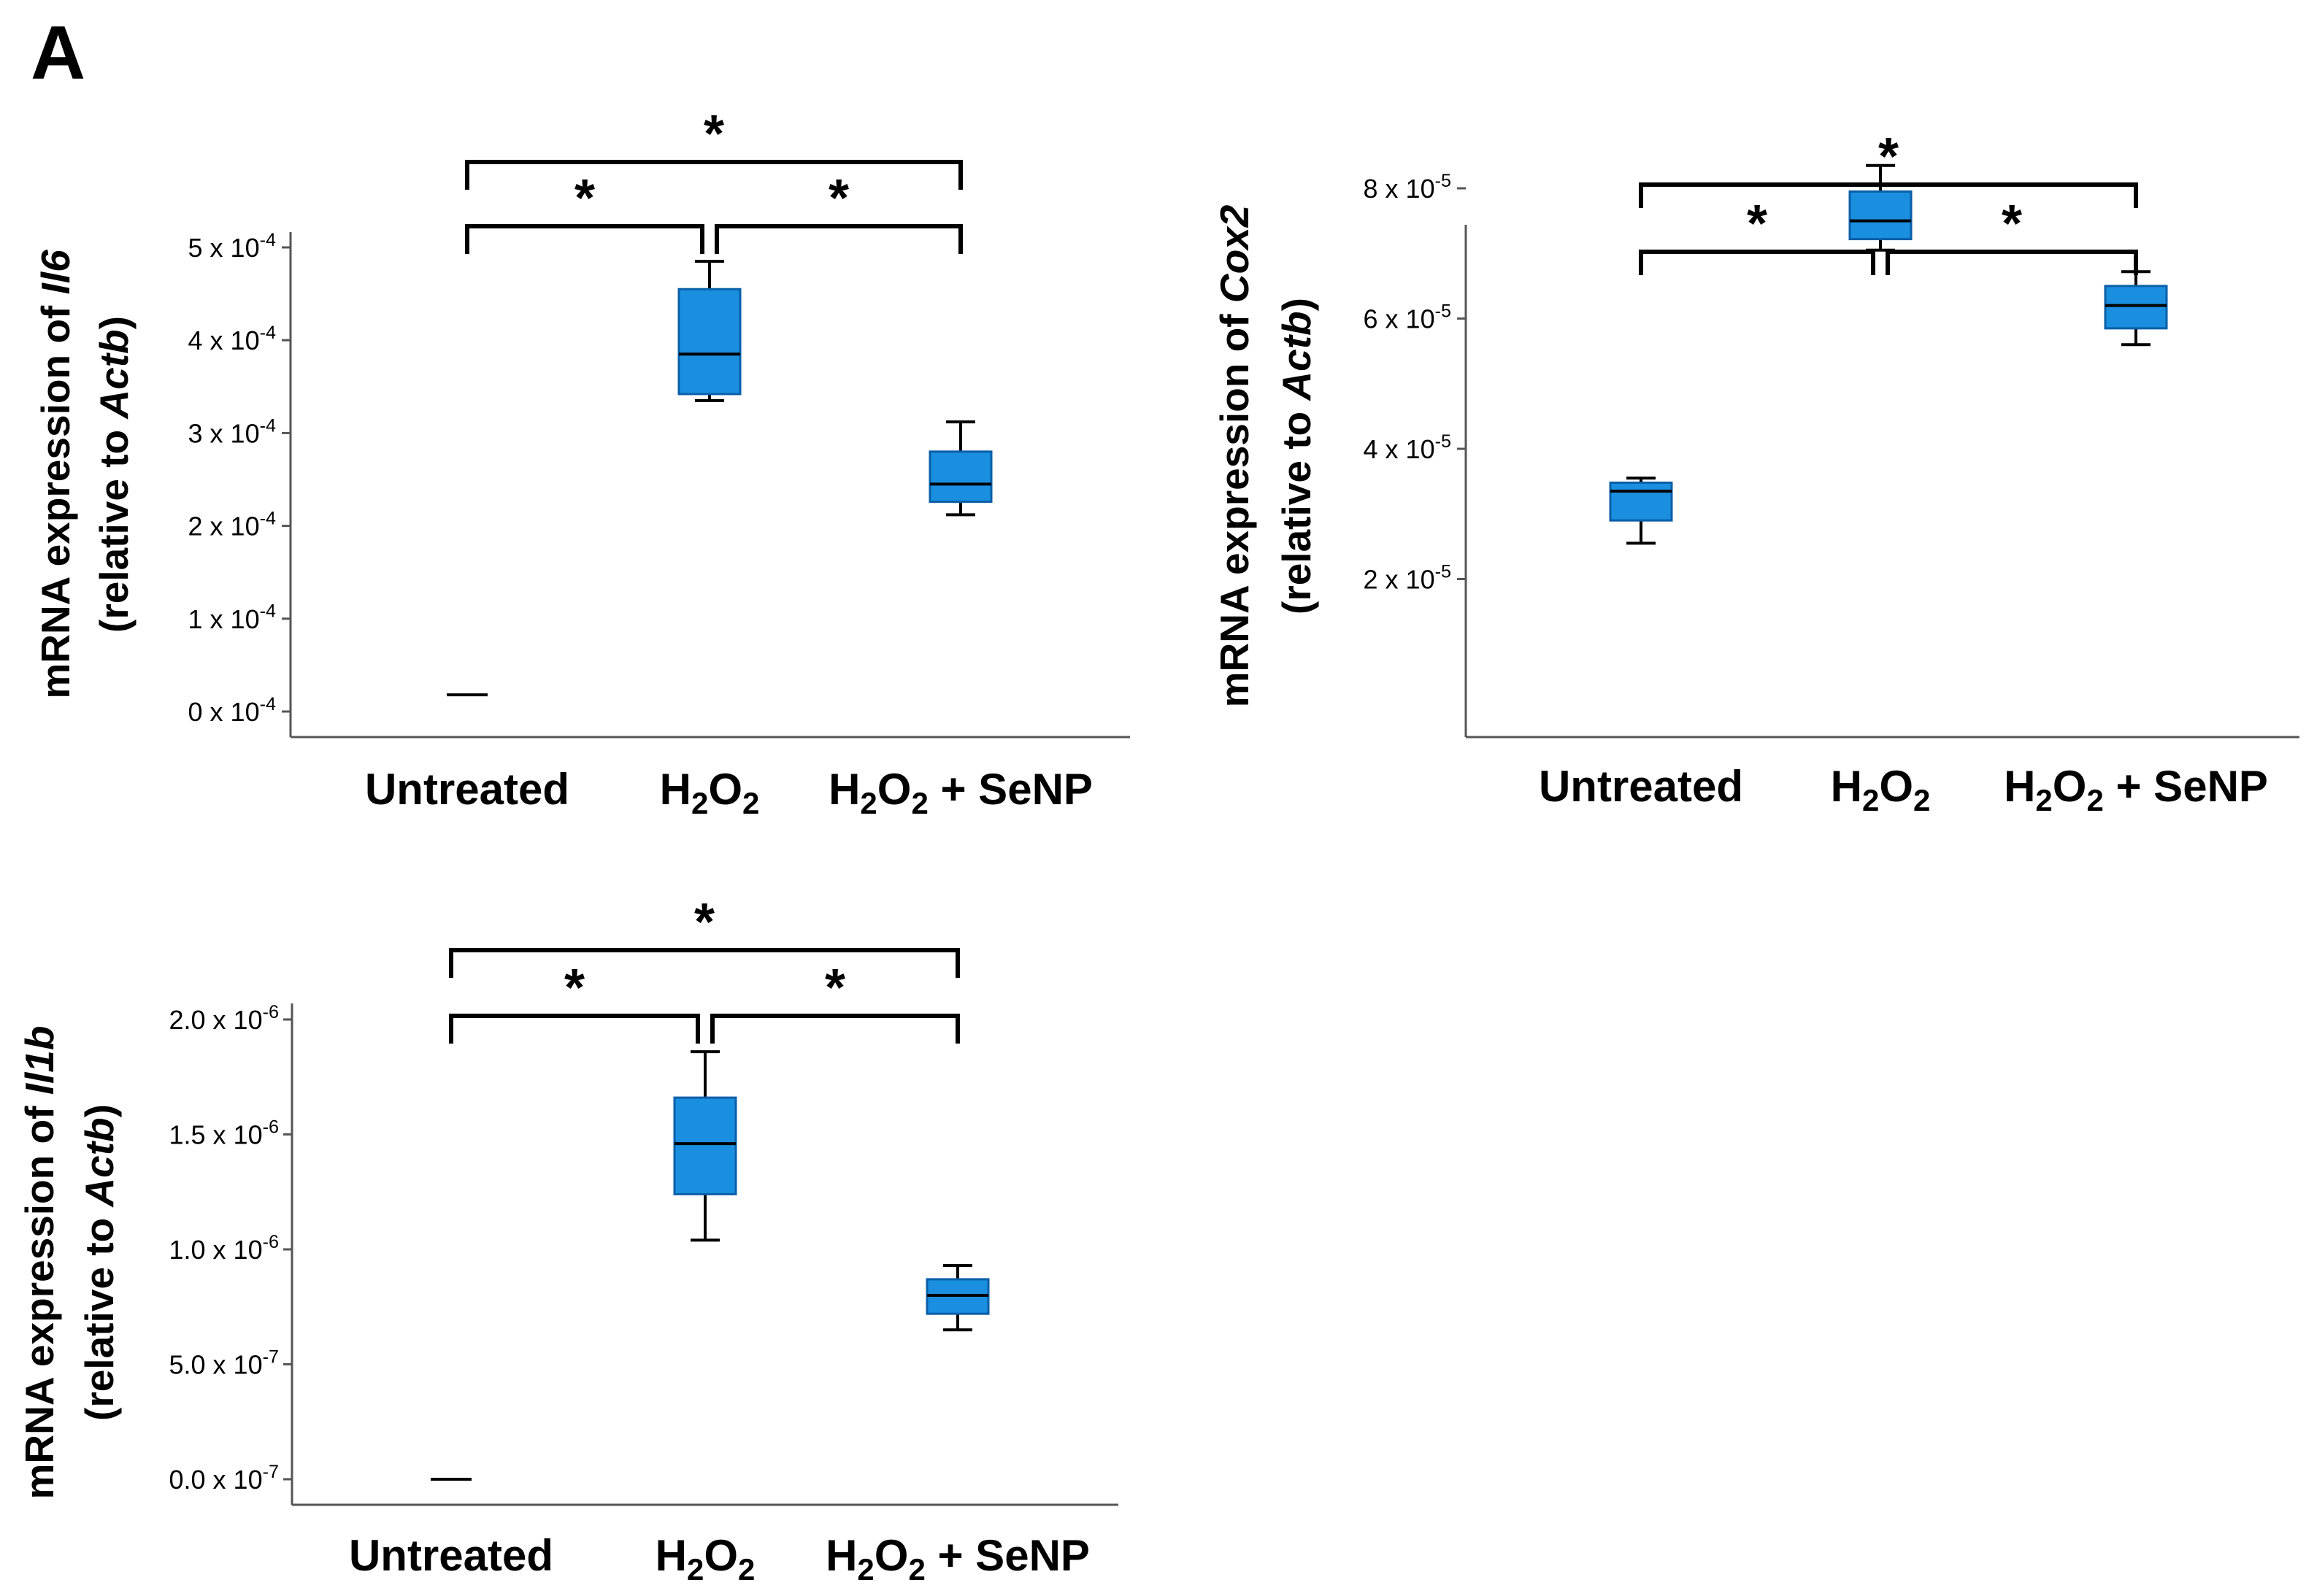 The height and width of the screenshot is (1596, 2306). What do you see at coordinates (232, 246) in the screenshot?
I see `y-tick-label: 5 x 10⁻⁴` at bounding box center [232, 246].